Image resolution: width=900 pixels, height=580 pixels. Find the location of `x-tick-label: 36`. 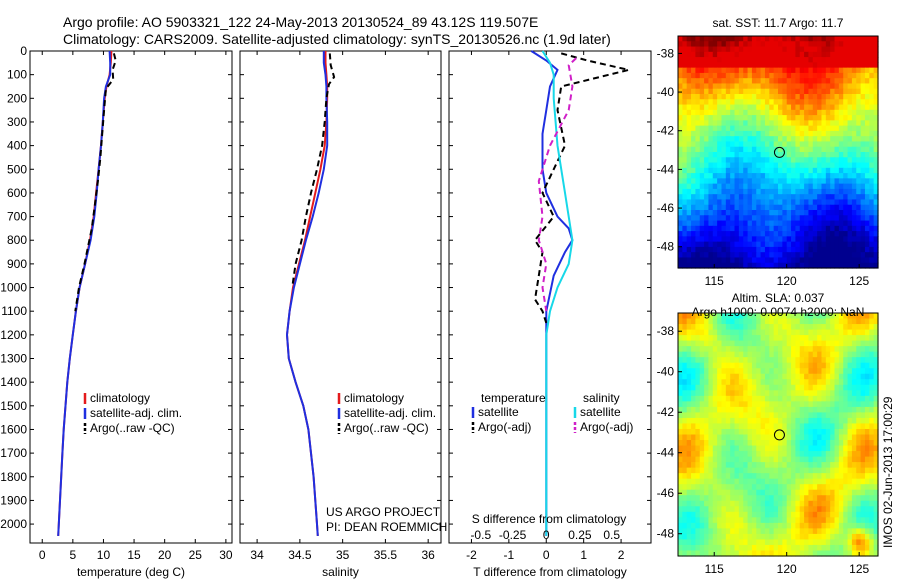

x-tick-label: 36 is located at coordinates (428, 555).